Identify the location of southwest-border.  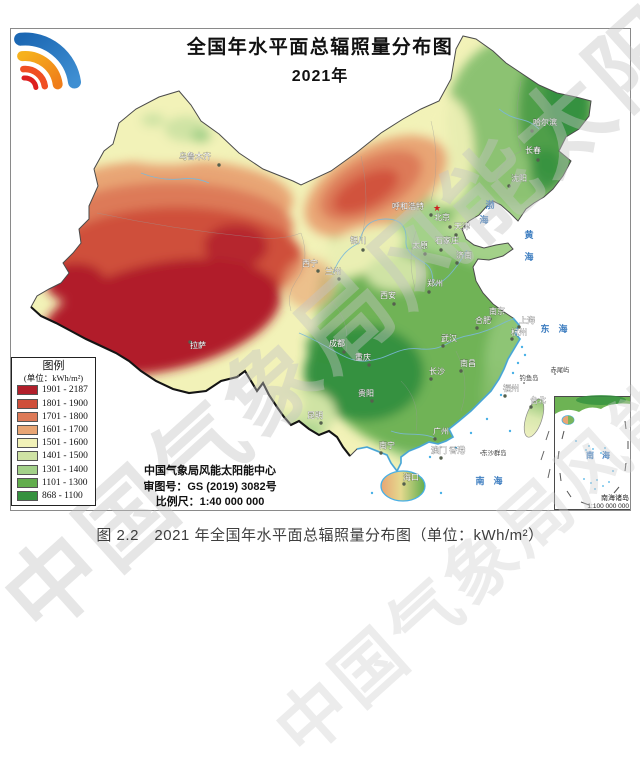
(190, 381).